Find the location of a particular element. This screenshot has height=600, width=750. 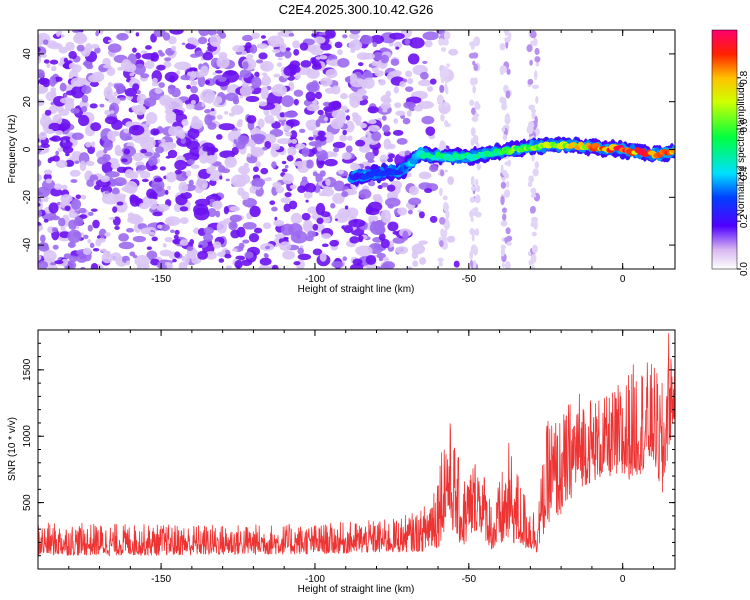

spectrogram-xtick-label: 0 is located at coordinates (623, 279).